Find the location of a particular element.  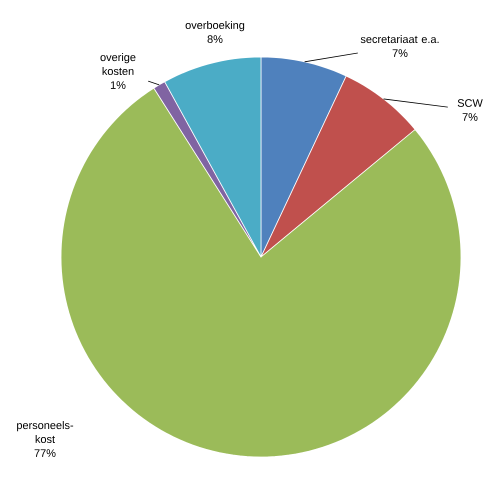

slice-label: secretariaat e.a. is located at coordinates (399, 39).